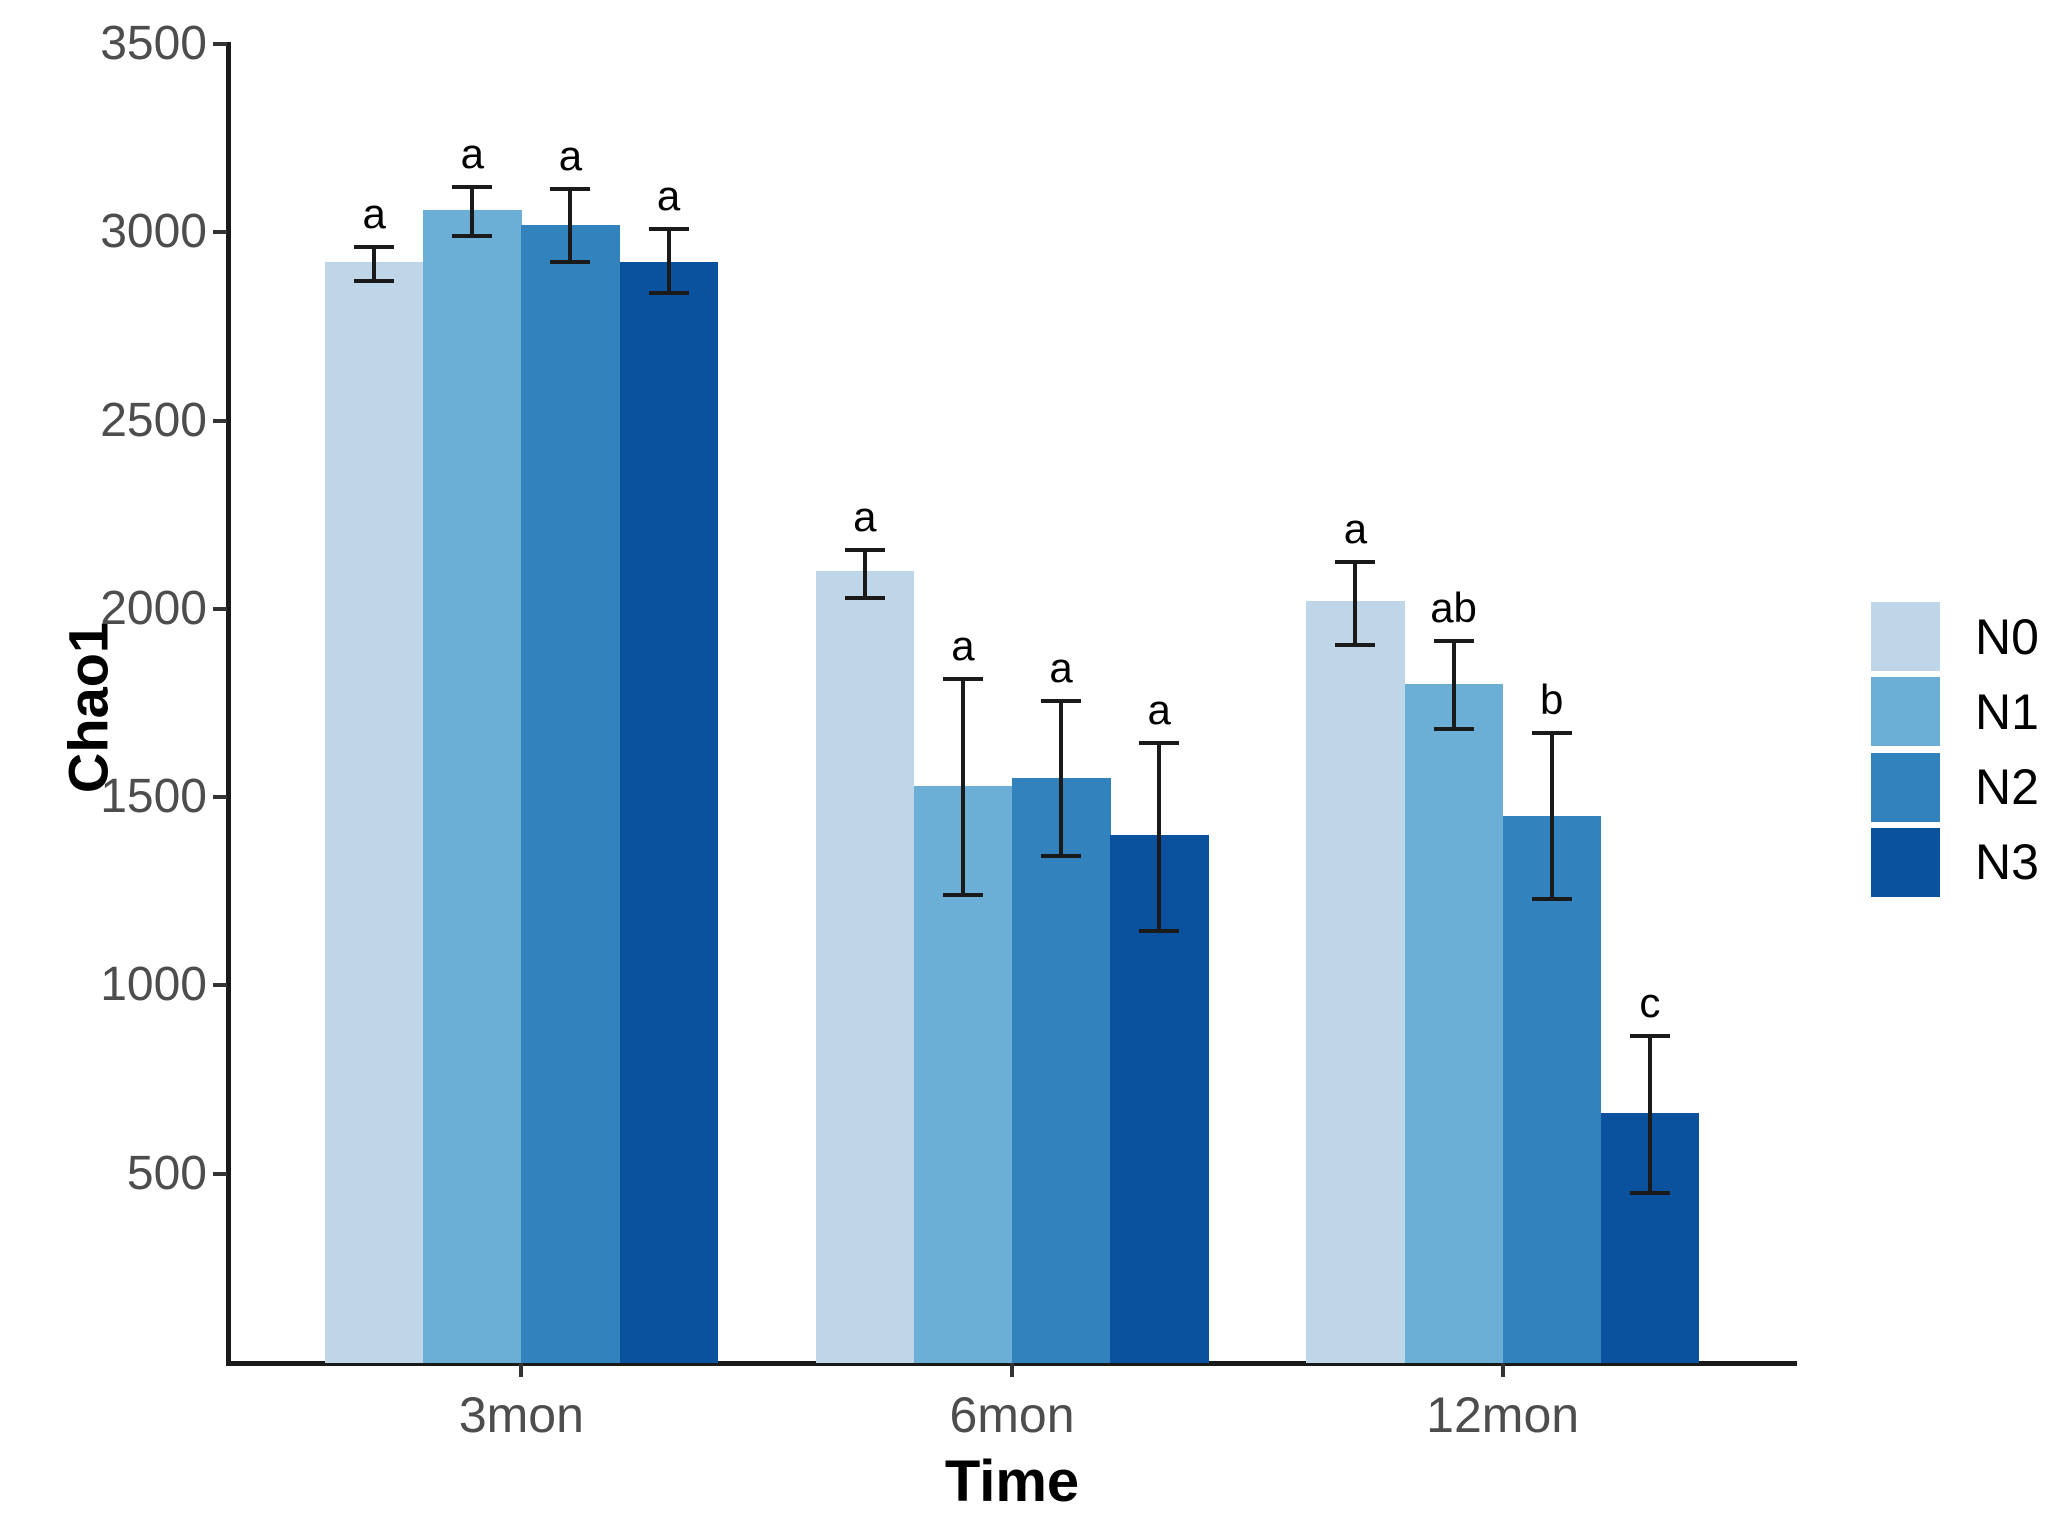 Image resolution: width=2057 pixels, height=1524 pixels. Describe the element at coordinates (570, 793) in the screenshot. I see `bar-N2-3mon` at that location.